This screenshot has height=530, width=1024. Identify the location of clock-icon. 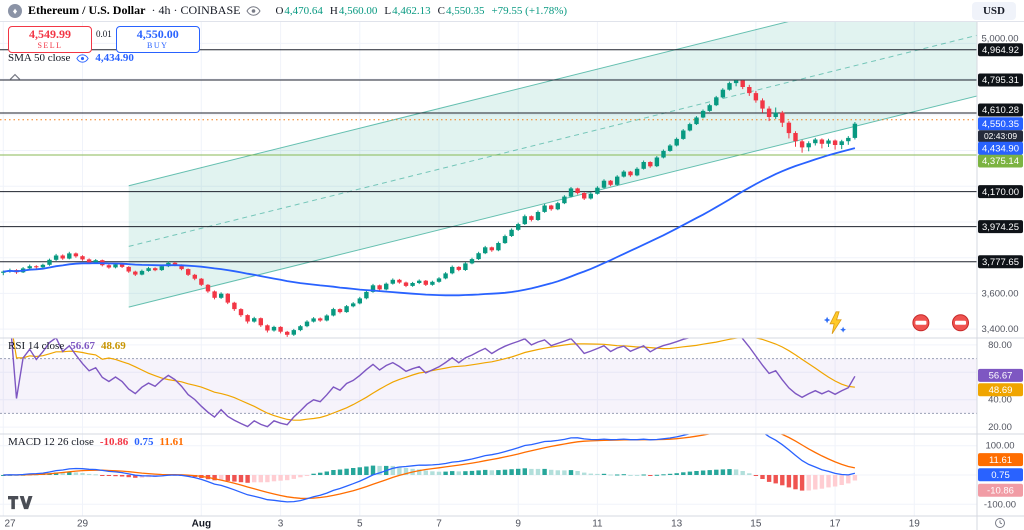
(1000, 523).